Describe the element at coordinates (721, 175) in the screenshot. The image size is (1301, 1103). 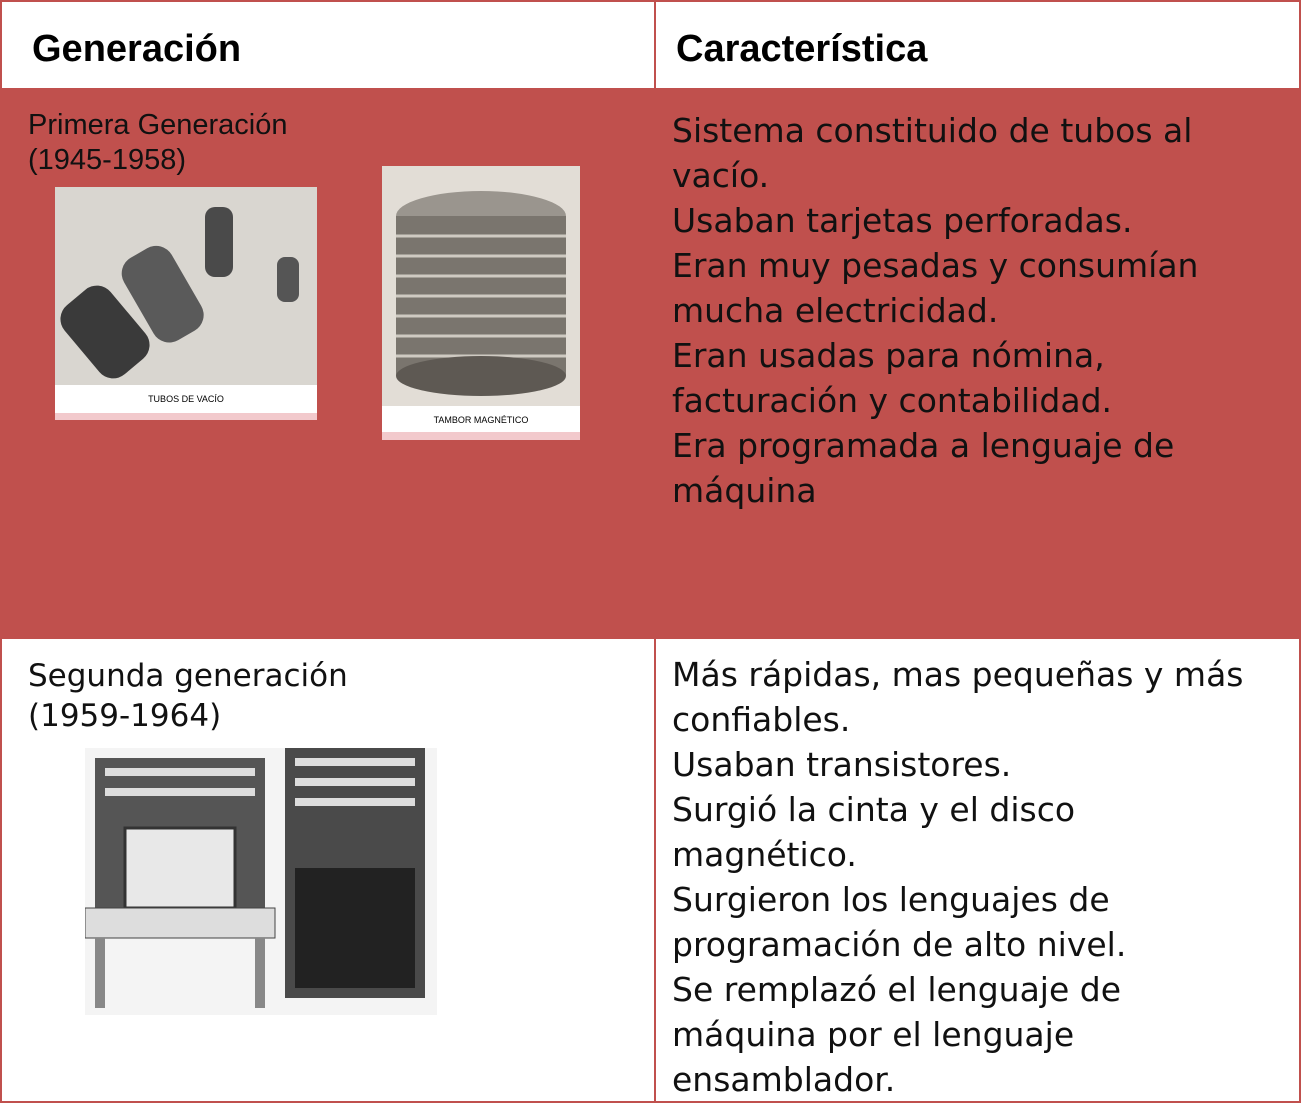
I see `characteristic-line: vacío.` at that location.